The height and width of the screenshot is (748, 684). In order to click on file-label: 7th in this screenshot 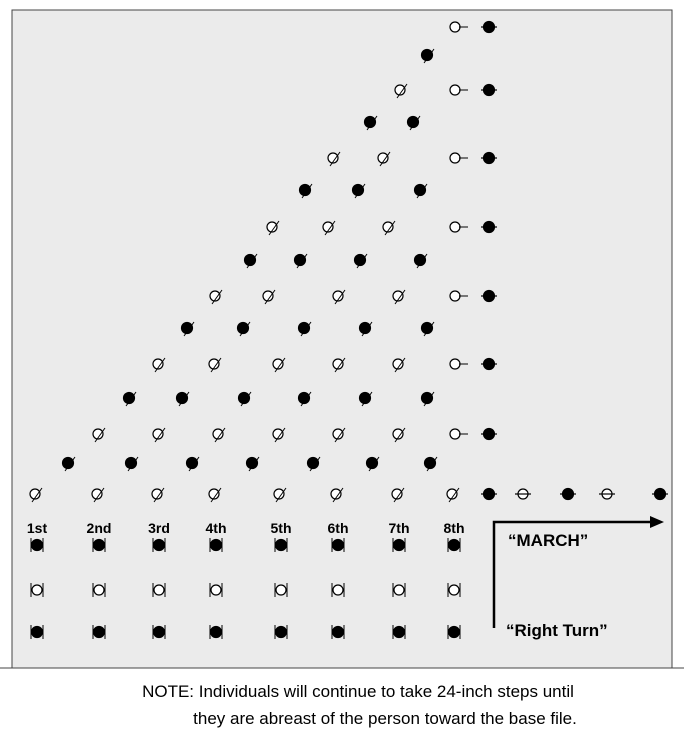, I will do `click(399, 528)`.